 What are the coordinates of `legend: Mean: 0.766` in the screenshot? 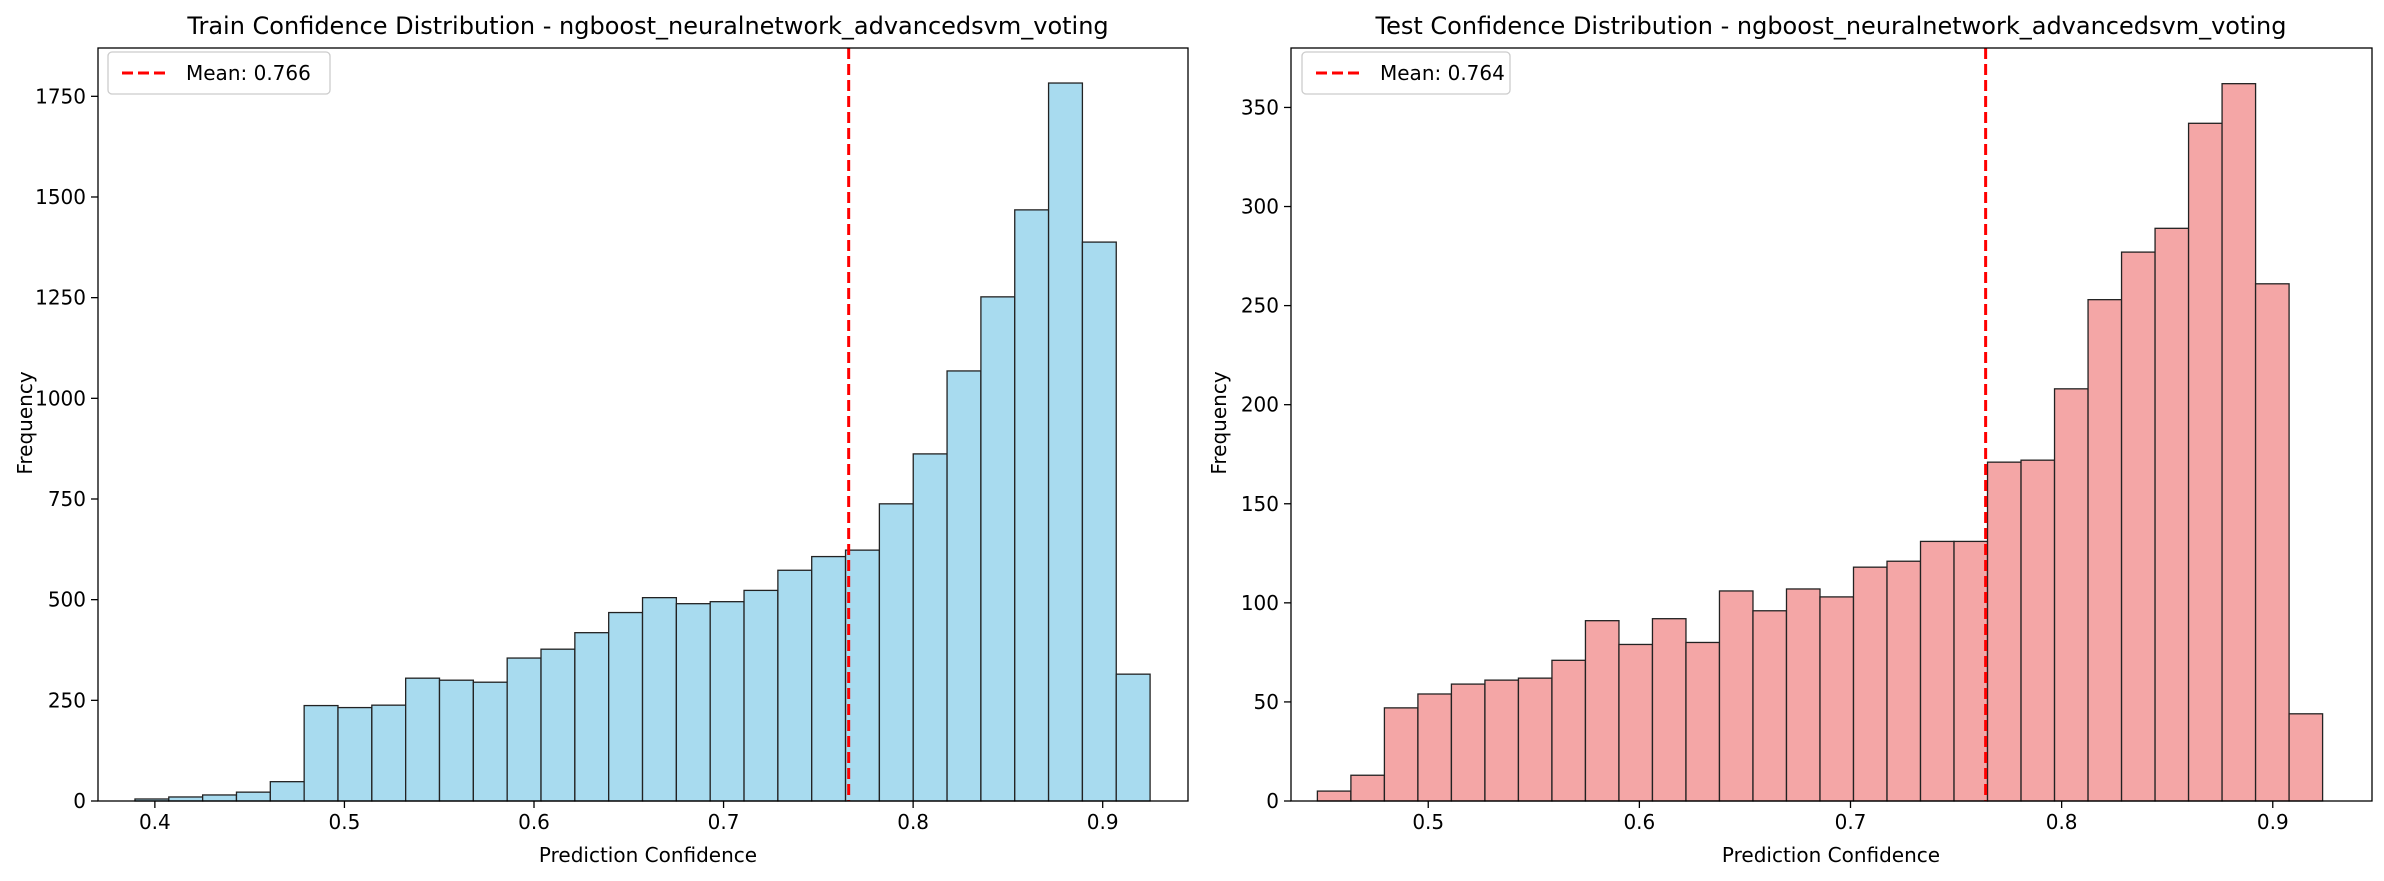 It's located at (219, 73).